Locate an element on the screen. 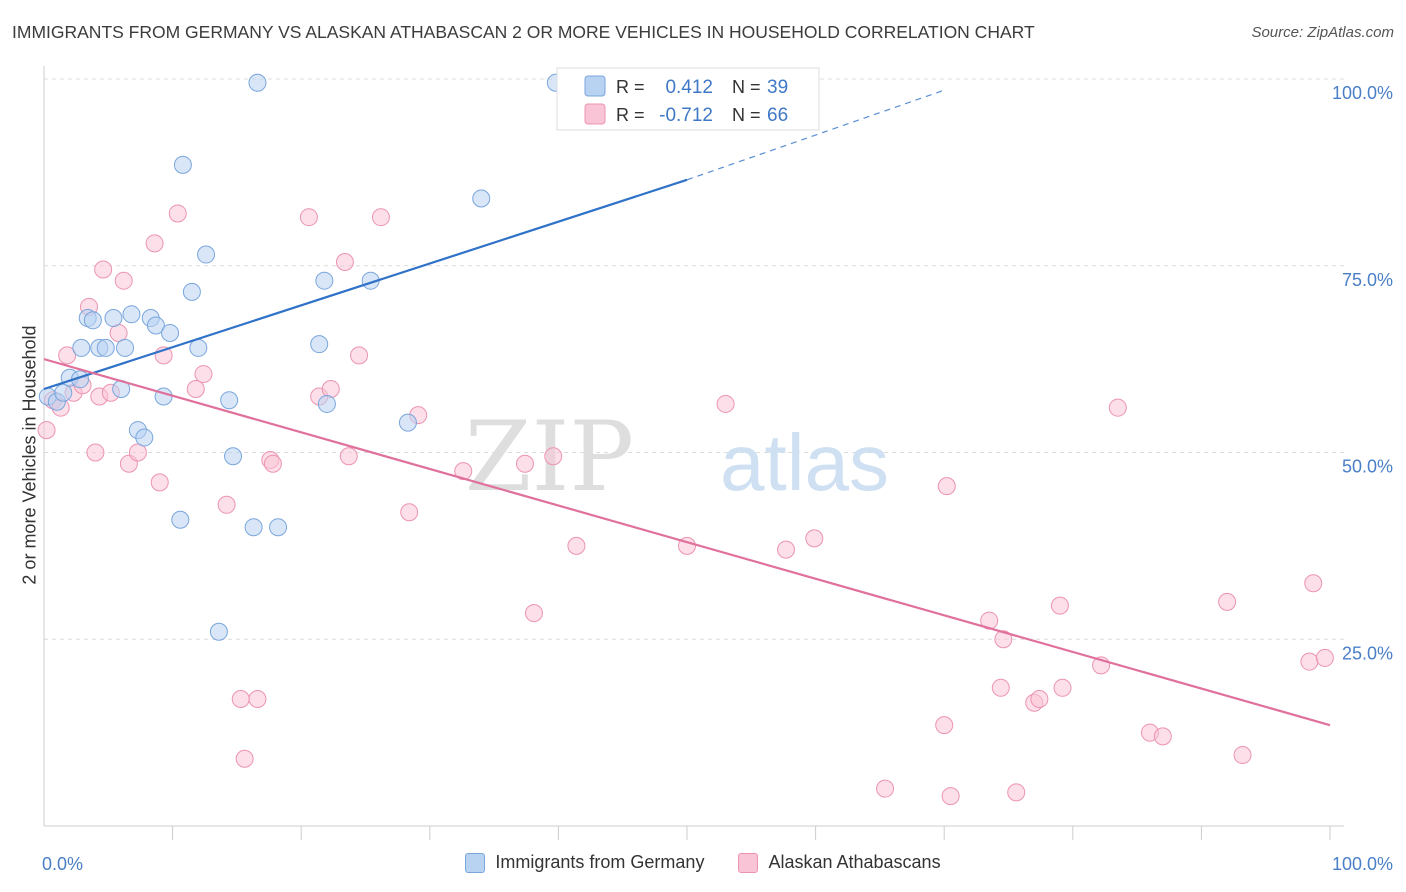  trend-line-immigrants-from-germany is located at coordinates (365, 284).